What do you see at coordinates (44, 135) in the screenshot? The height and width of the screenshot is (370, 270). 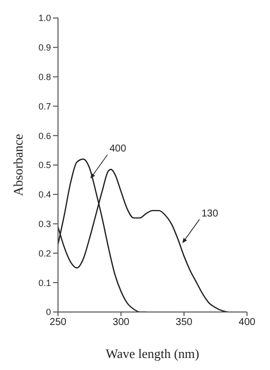 I see `y-tick-label: 0.6` at bounding box center [44, 135].